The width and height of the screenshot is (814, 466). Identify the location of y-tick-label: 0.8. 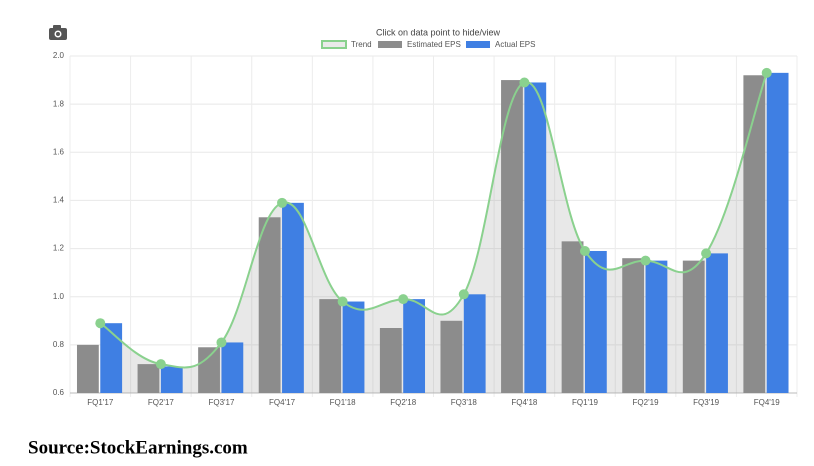
(59, 344).